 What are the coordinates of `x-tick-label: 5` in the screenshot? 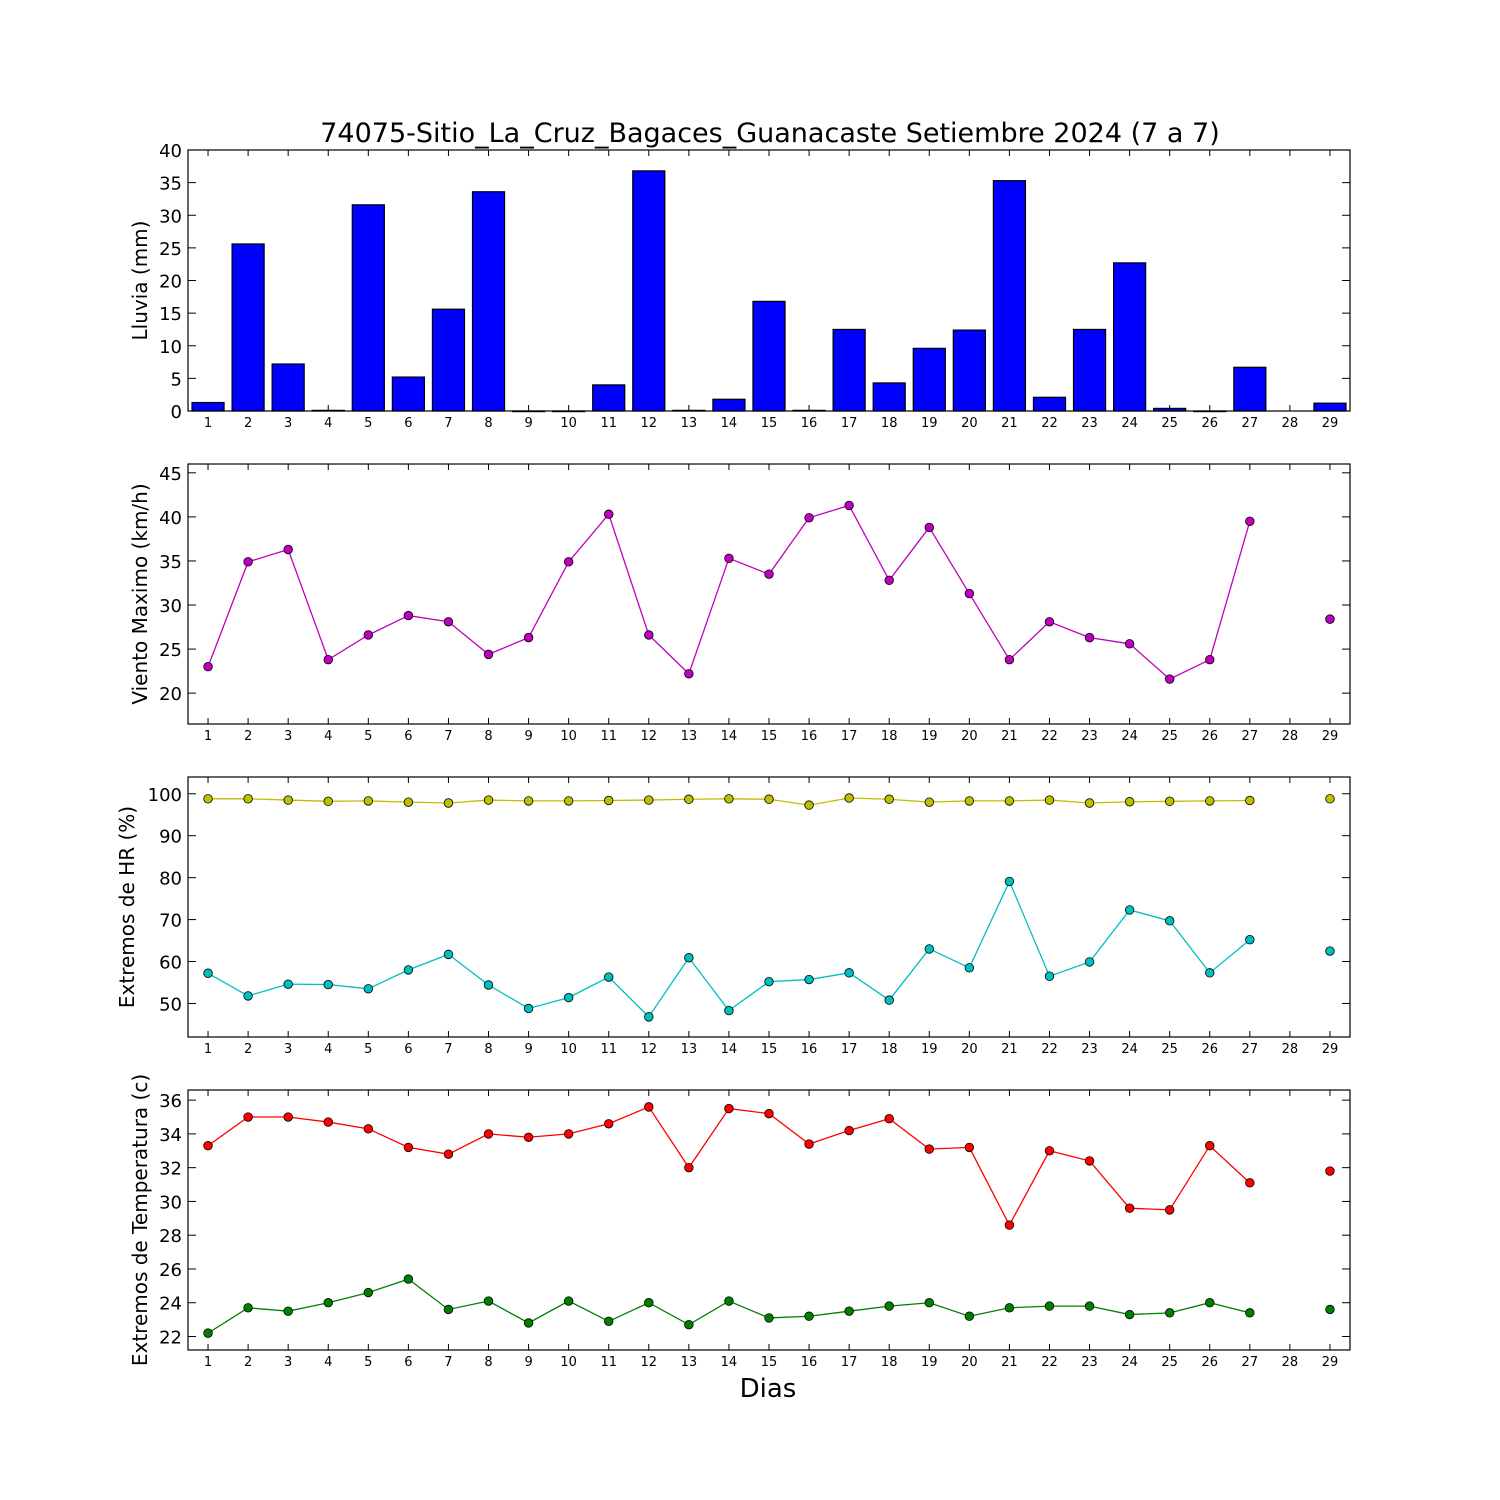 It's located at (368, 423).